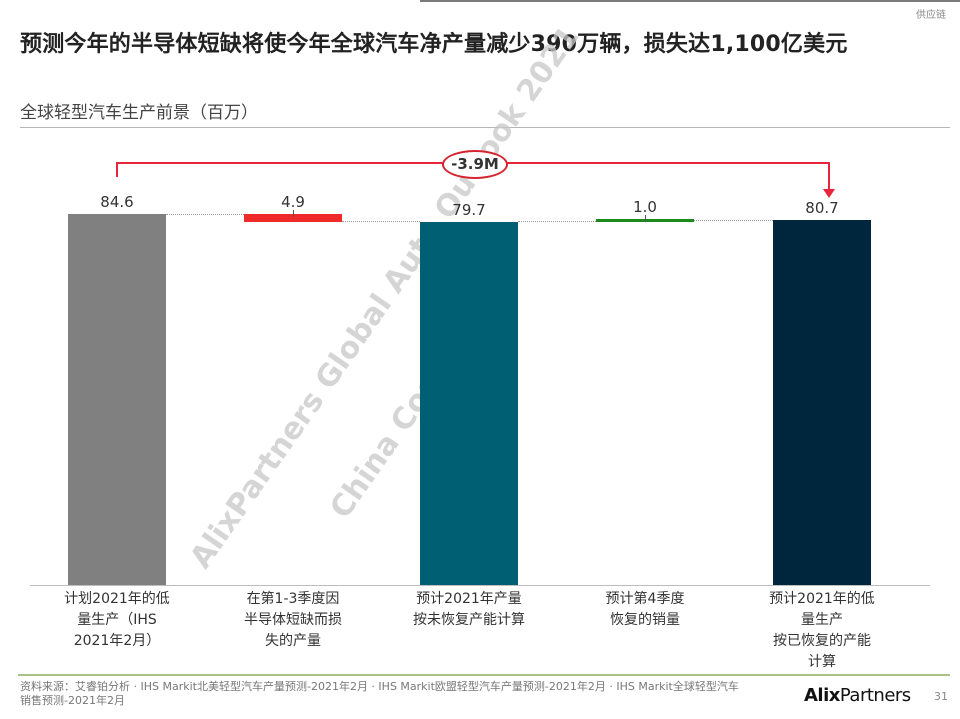  I want to click on top-accent-bar, so click(690, 1).